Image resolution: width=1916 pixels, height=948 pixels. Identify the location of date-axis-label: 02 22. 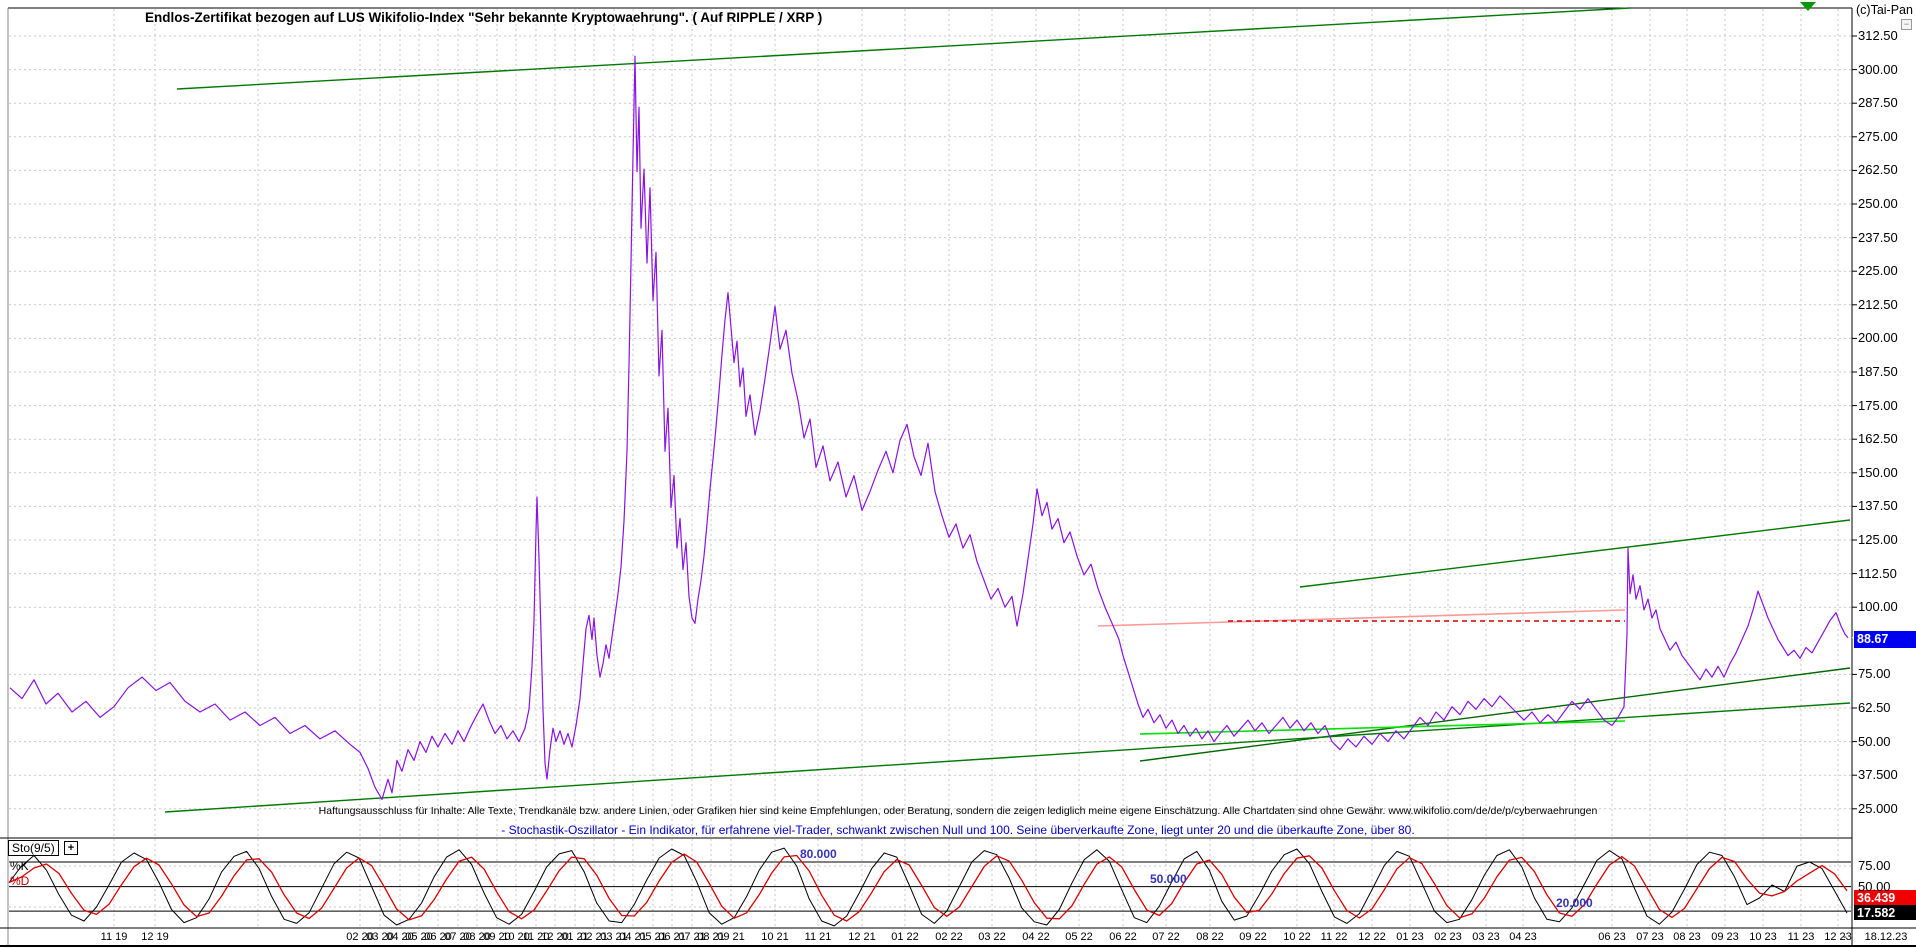
(949, 937).